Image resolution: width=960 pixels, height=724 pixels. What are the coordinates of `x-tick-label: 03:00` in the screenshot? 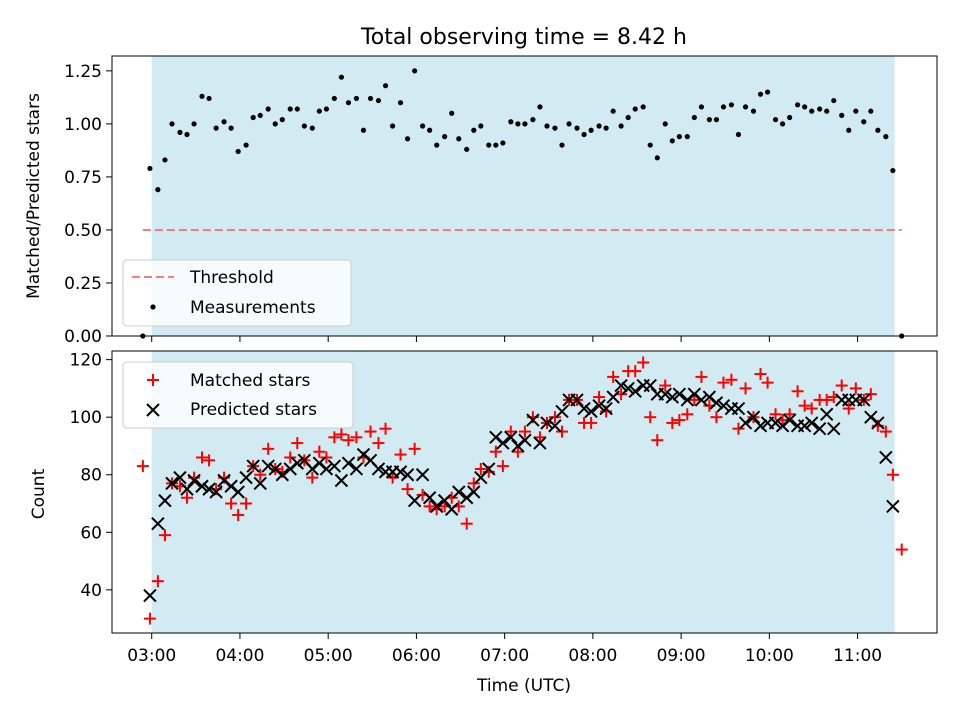 It's located at (151, 656).